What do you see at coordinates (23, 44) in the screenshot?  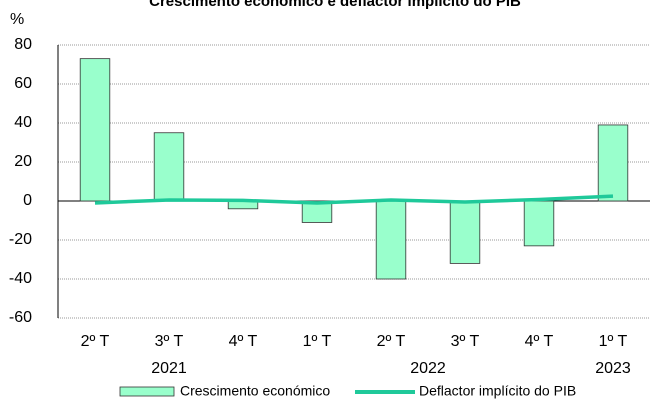 I see `y-tick-label: 80` at bounding box center [23, 44].